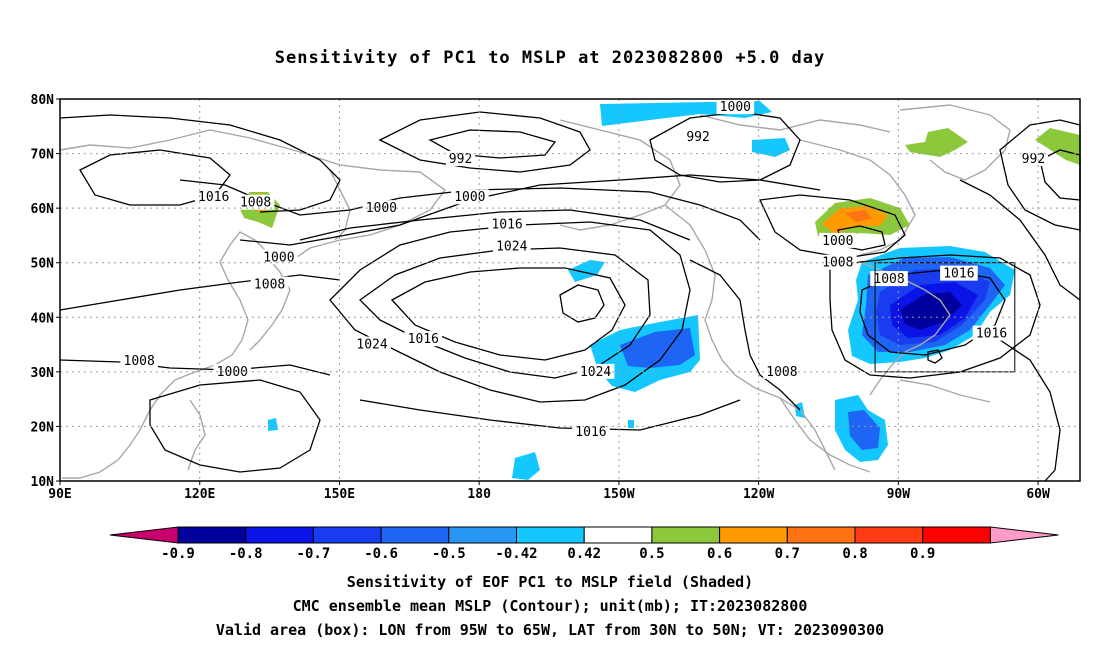  What do you see at coordinates (854, 554) in the screenshot?
I see `colorbar-tick-label: 0.8` at bounding box center [854, 554].